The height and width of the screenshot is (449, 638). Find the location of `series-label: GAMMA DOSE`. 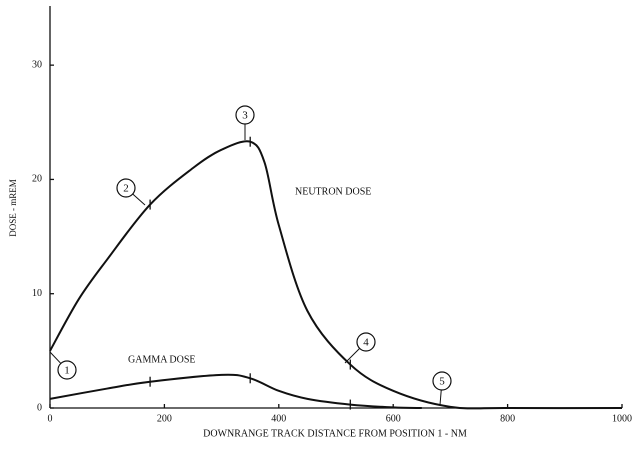

series-label: GAMMA DOSE is located at coordinates (162, 359).